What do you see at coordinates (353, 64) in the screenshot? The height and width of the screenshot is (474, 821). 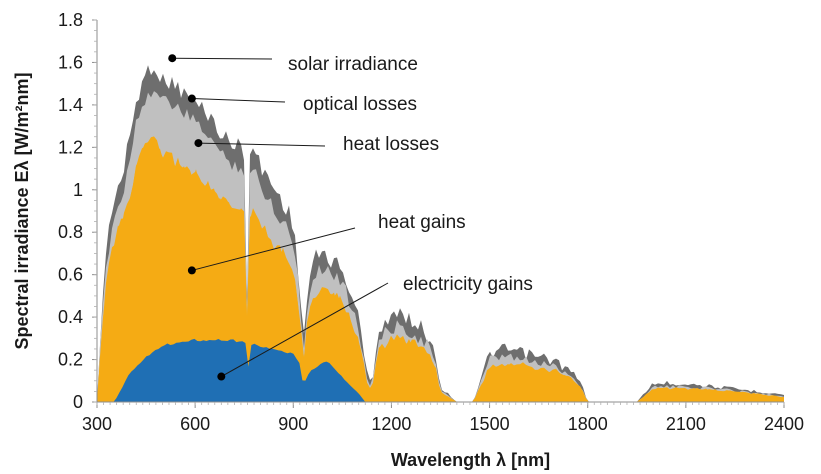 I see `annotation-label-solar-irradiance: solar irradiance` at bounding box center [353, 64].